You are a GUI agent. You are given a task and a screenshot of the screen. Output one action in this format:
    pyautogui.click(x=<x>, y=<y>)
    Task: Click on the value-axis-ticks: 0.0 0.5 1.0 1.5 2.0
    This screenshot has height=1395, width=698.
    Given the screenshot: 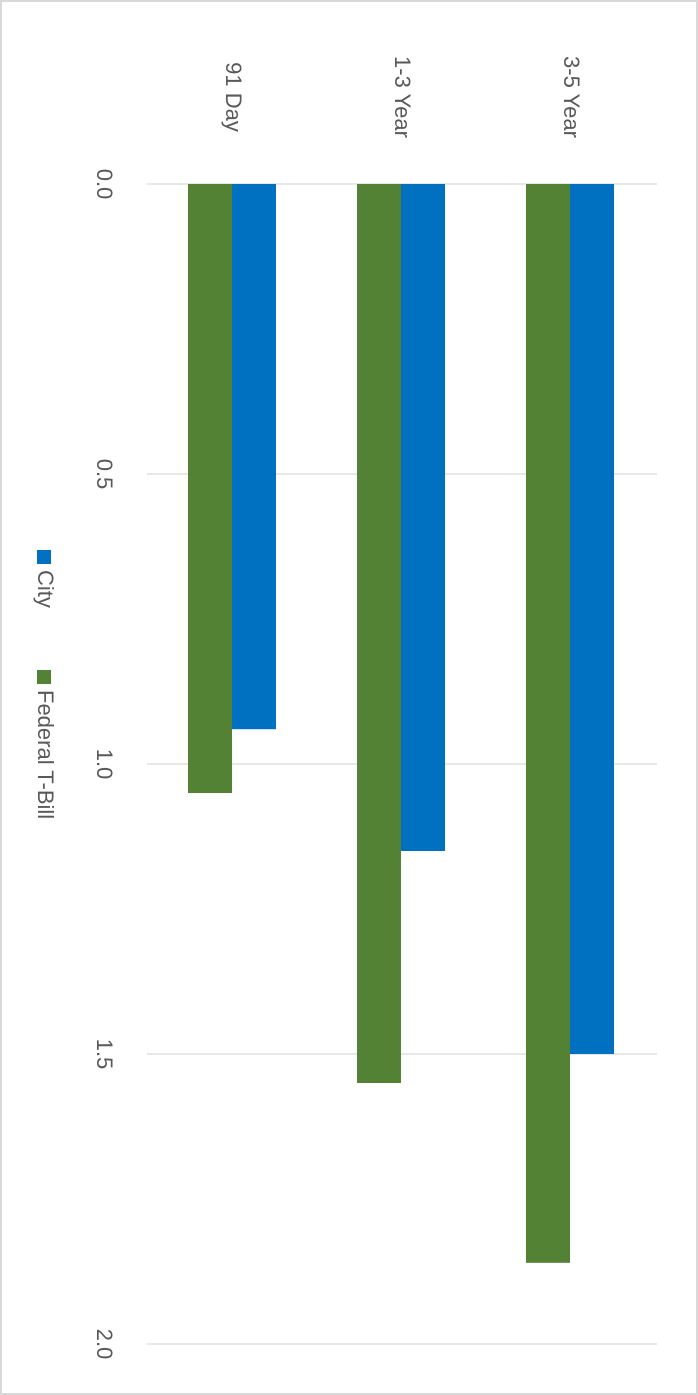 What is the action you would take?
    pyautogui.click(x=104, y=764)
    